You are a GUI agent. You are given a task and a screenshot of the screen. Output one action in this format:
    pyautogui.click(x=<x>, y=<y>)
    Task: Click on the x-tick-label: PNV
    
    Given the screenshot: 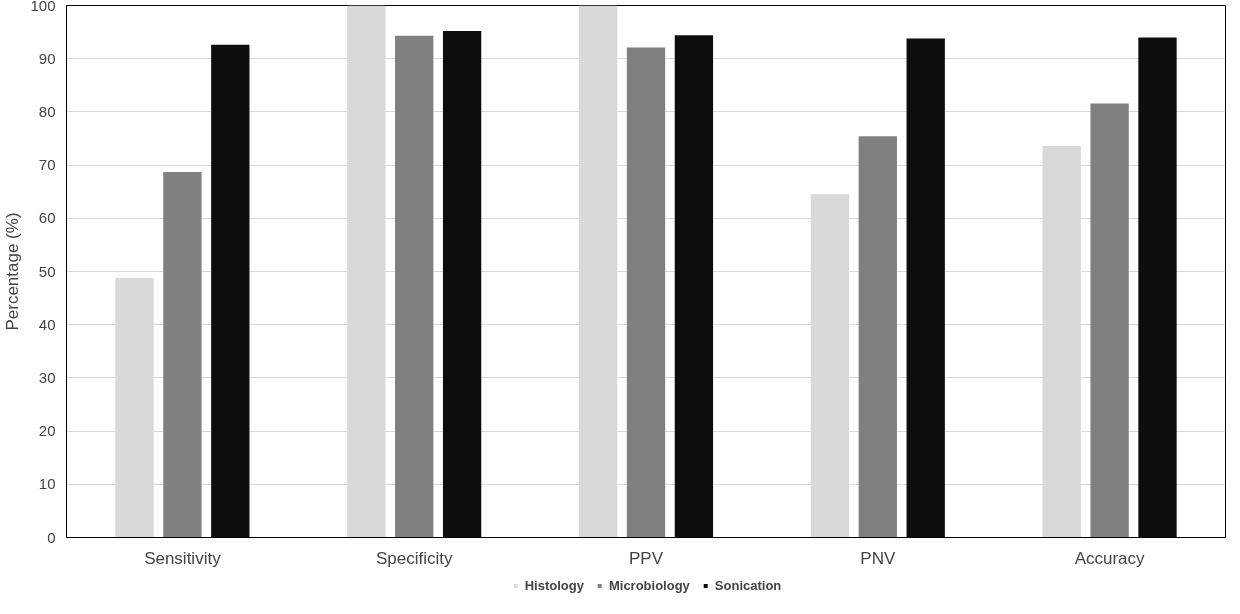 What is the action you would take?
    pyautogui.click(x=878, y=558)
    